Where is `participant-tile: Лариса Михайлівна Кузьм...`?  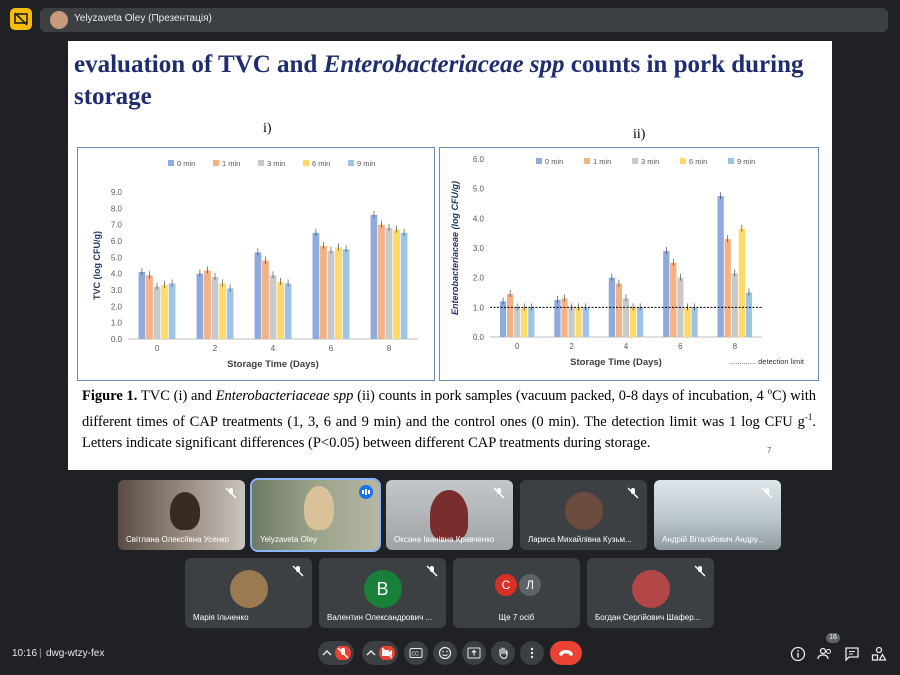 participant-tile: Лариса Михайлівна Кузьм... is located at coordinates (583, 515).